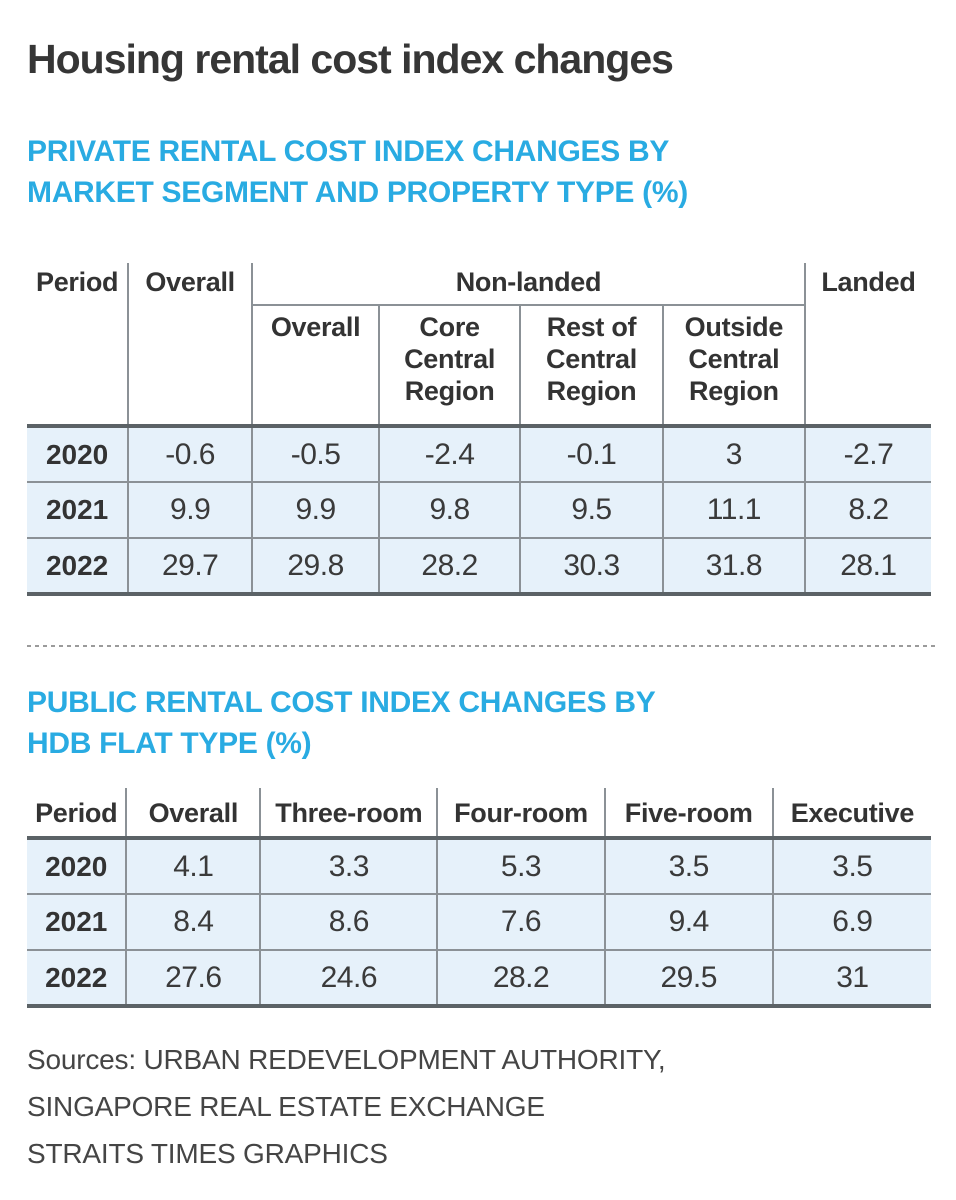  Describe the element at coordinates (851, 979) in the screenshot. I see `value-cell: 31` at that location.